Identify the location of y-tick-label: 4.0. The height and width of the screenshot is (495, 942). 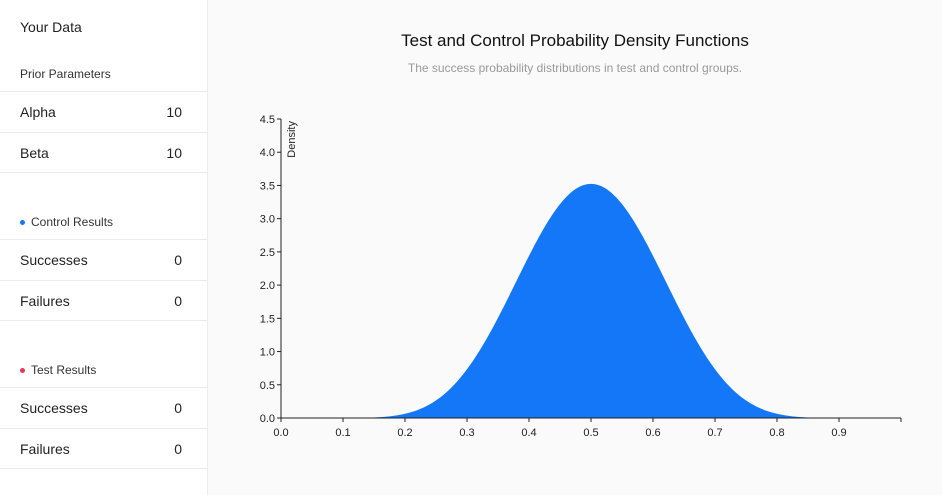
(267, 153).